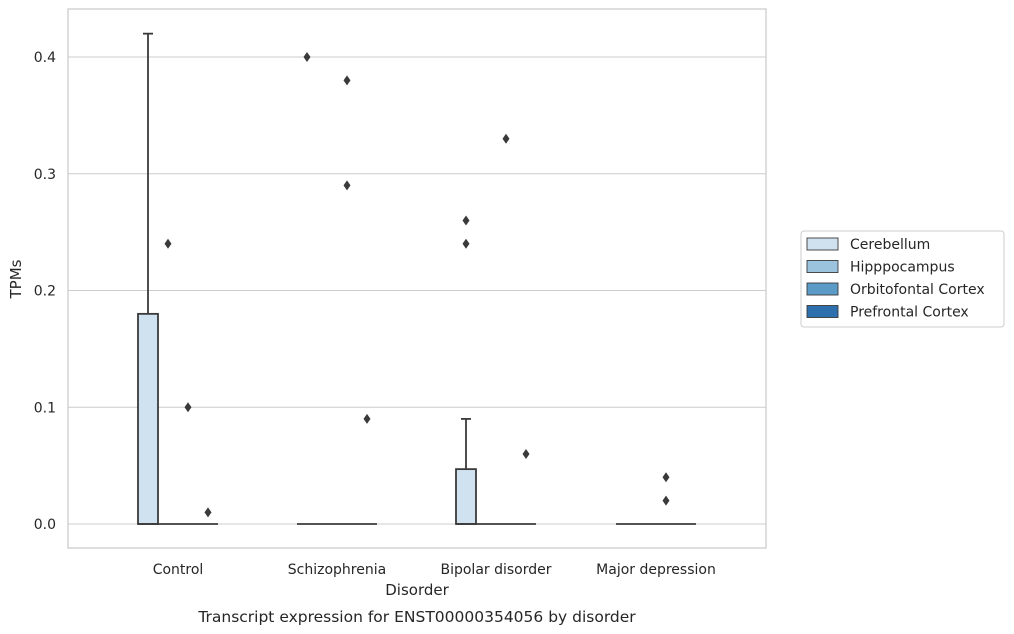 The image size is (1014, 634). What do you see at coordinates (178, 570) in the screenshot?
I see `x-tick-label: Control` at bounding box center [178, 570].